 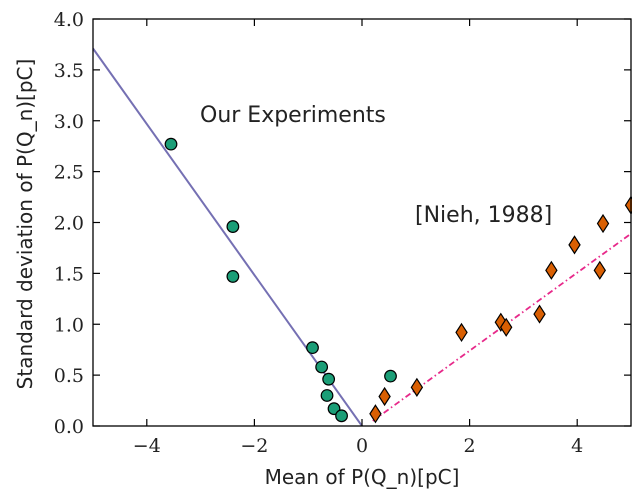 I want to click on y-tick-label: 2.0, so click(x=69, y=224).